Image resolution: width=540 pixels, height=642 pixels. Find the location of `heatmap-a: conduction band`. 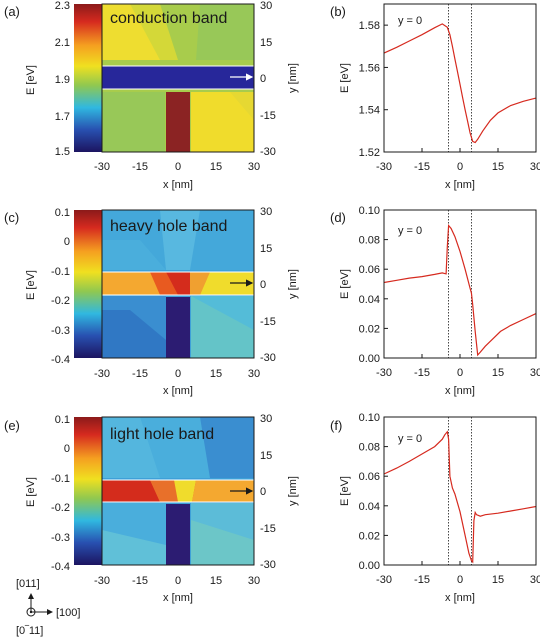

heatmap-a: conduction band is located at coordinates (178, 78).